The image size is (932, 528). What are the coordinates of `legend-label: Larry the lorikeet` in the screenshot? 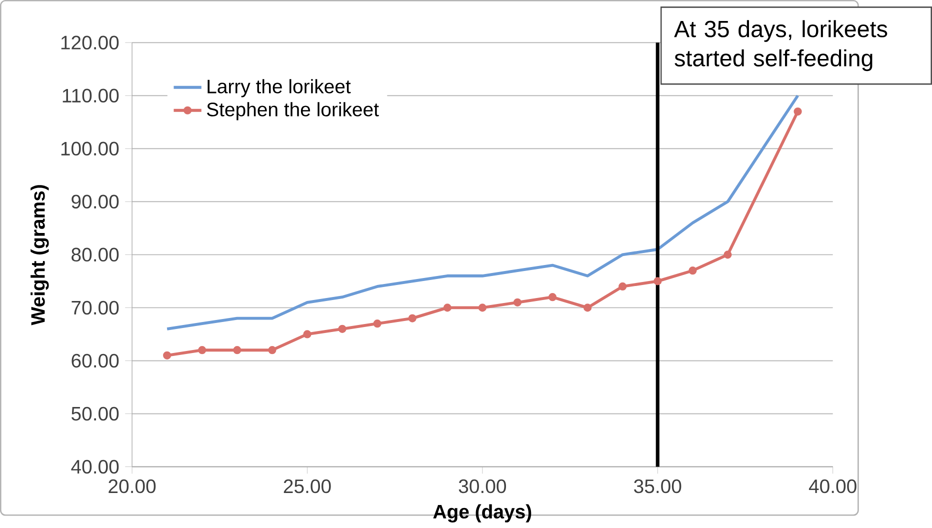 It's located at (279, 88).